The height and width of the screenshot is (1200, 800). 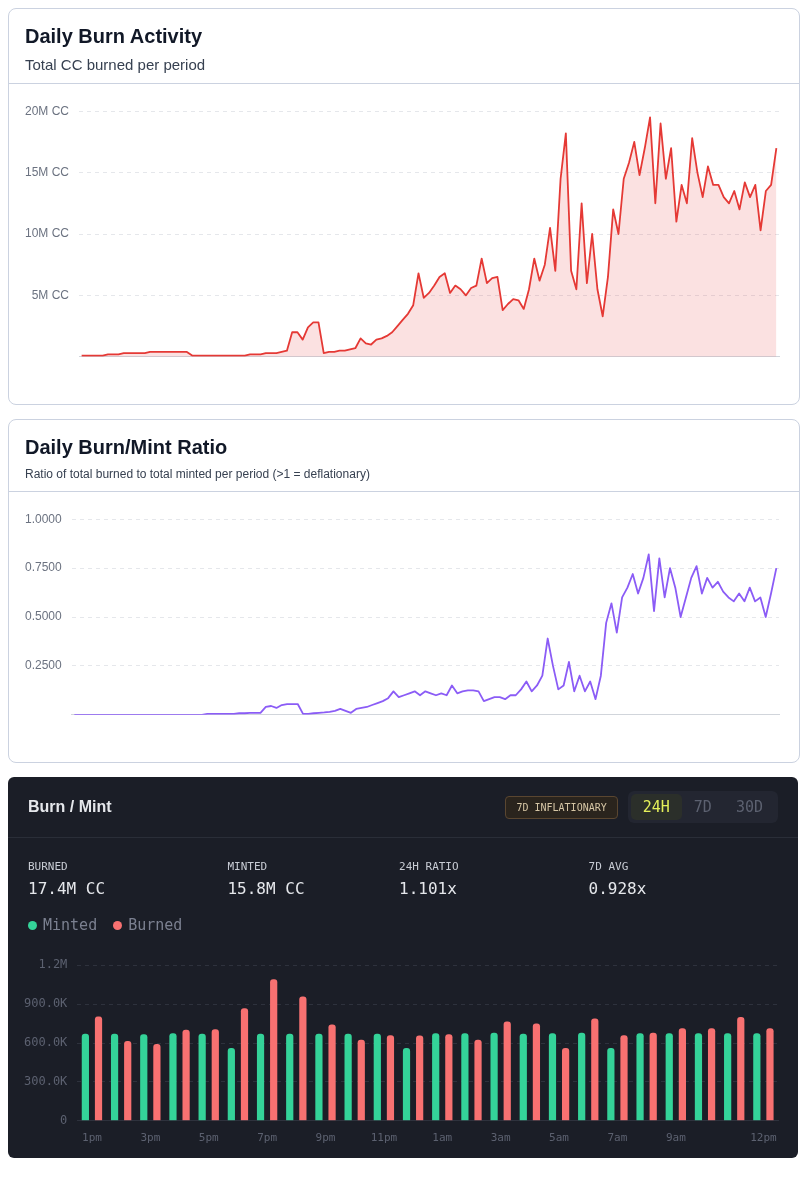 What do you see at coordinates (127, 447) in the screenshot?
I see `chart-title: Daily Burn/Mint Ratio` at bounding box center [127, 447].